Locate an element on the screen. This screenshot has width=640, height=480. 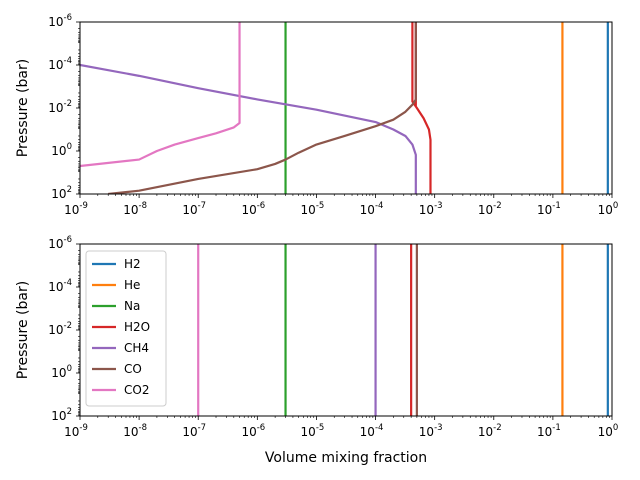
legend-box is located at coordinates (126, 328).